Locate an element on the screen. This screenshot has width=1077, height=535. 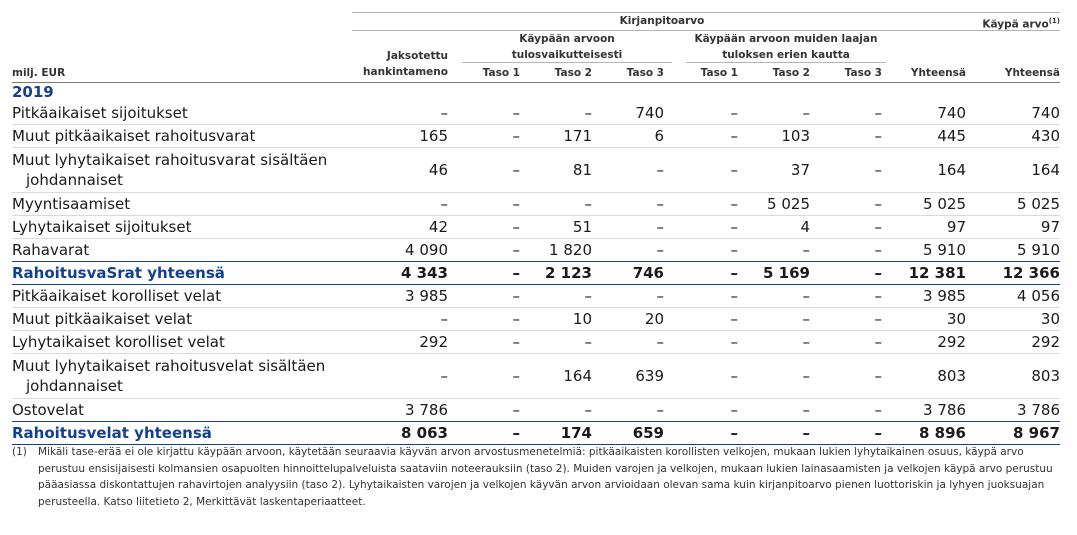
year-label: 2019 is located at coordinates (33, 92).